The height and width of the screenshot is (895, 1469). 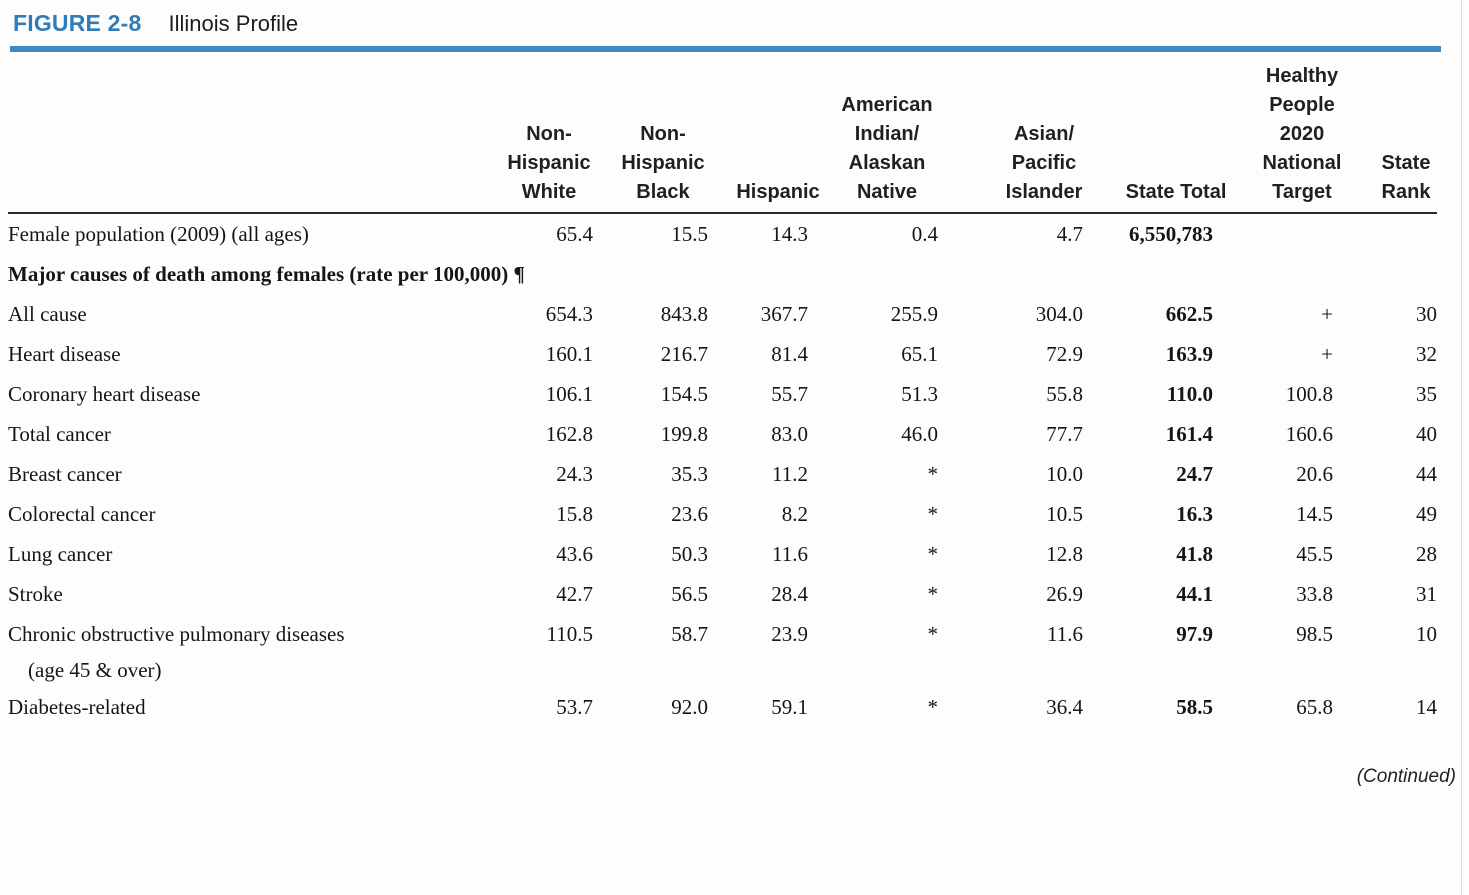 What do you see at coordinates (689, 707) in the screenshot?
I see `cell-value: 92.0` at bounding box center [689, 707].